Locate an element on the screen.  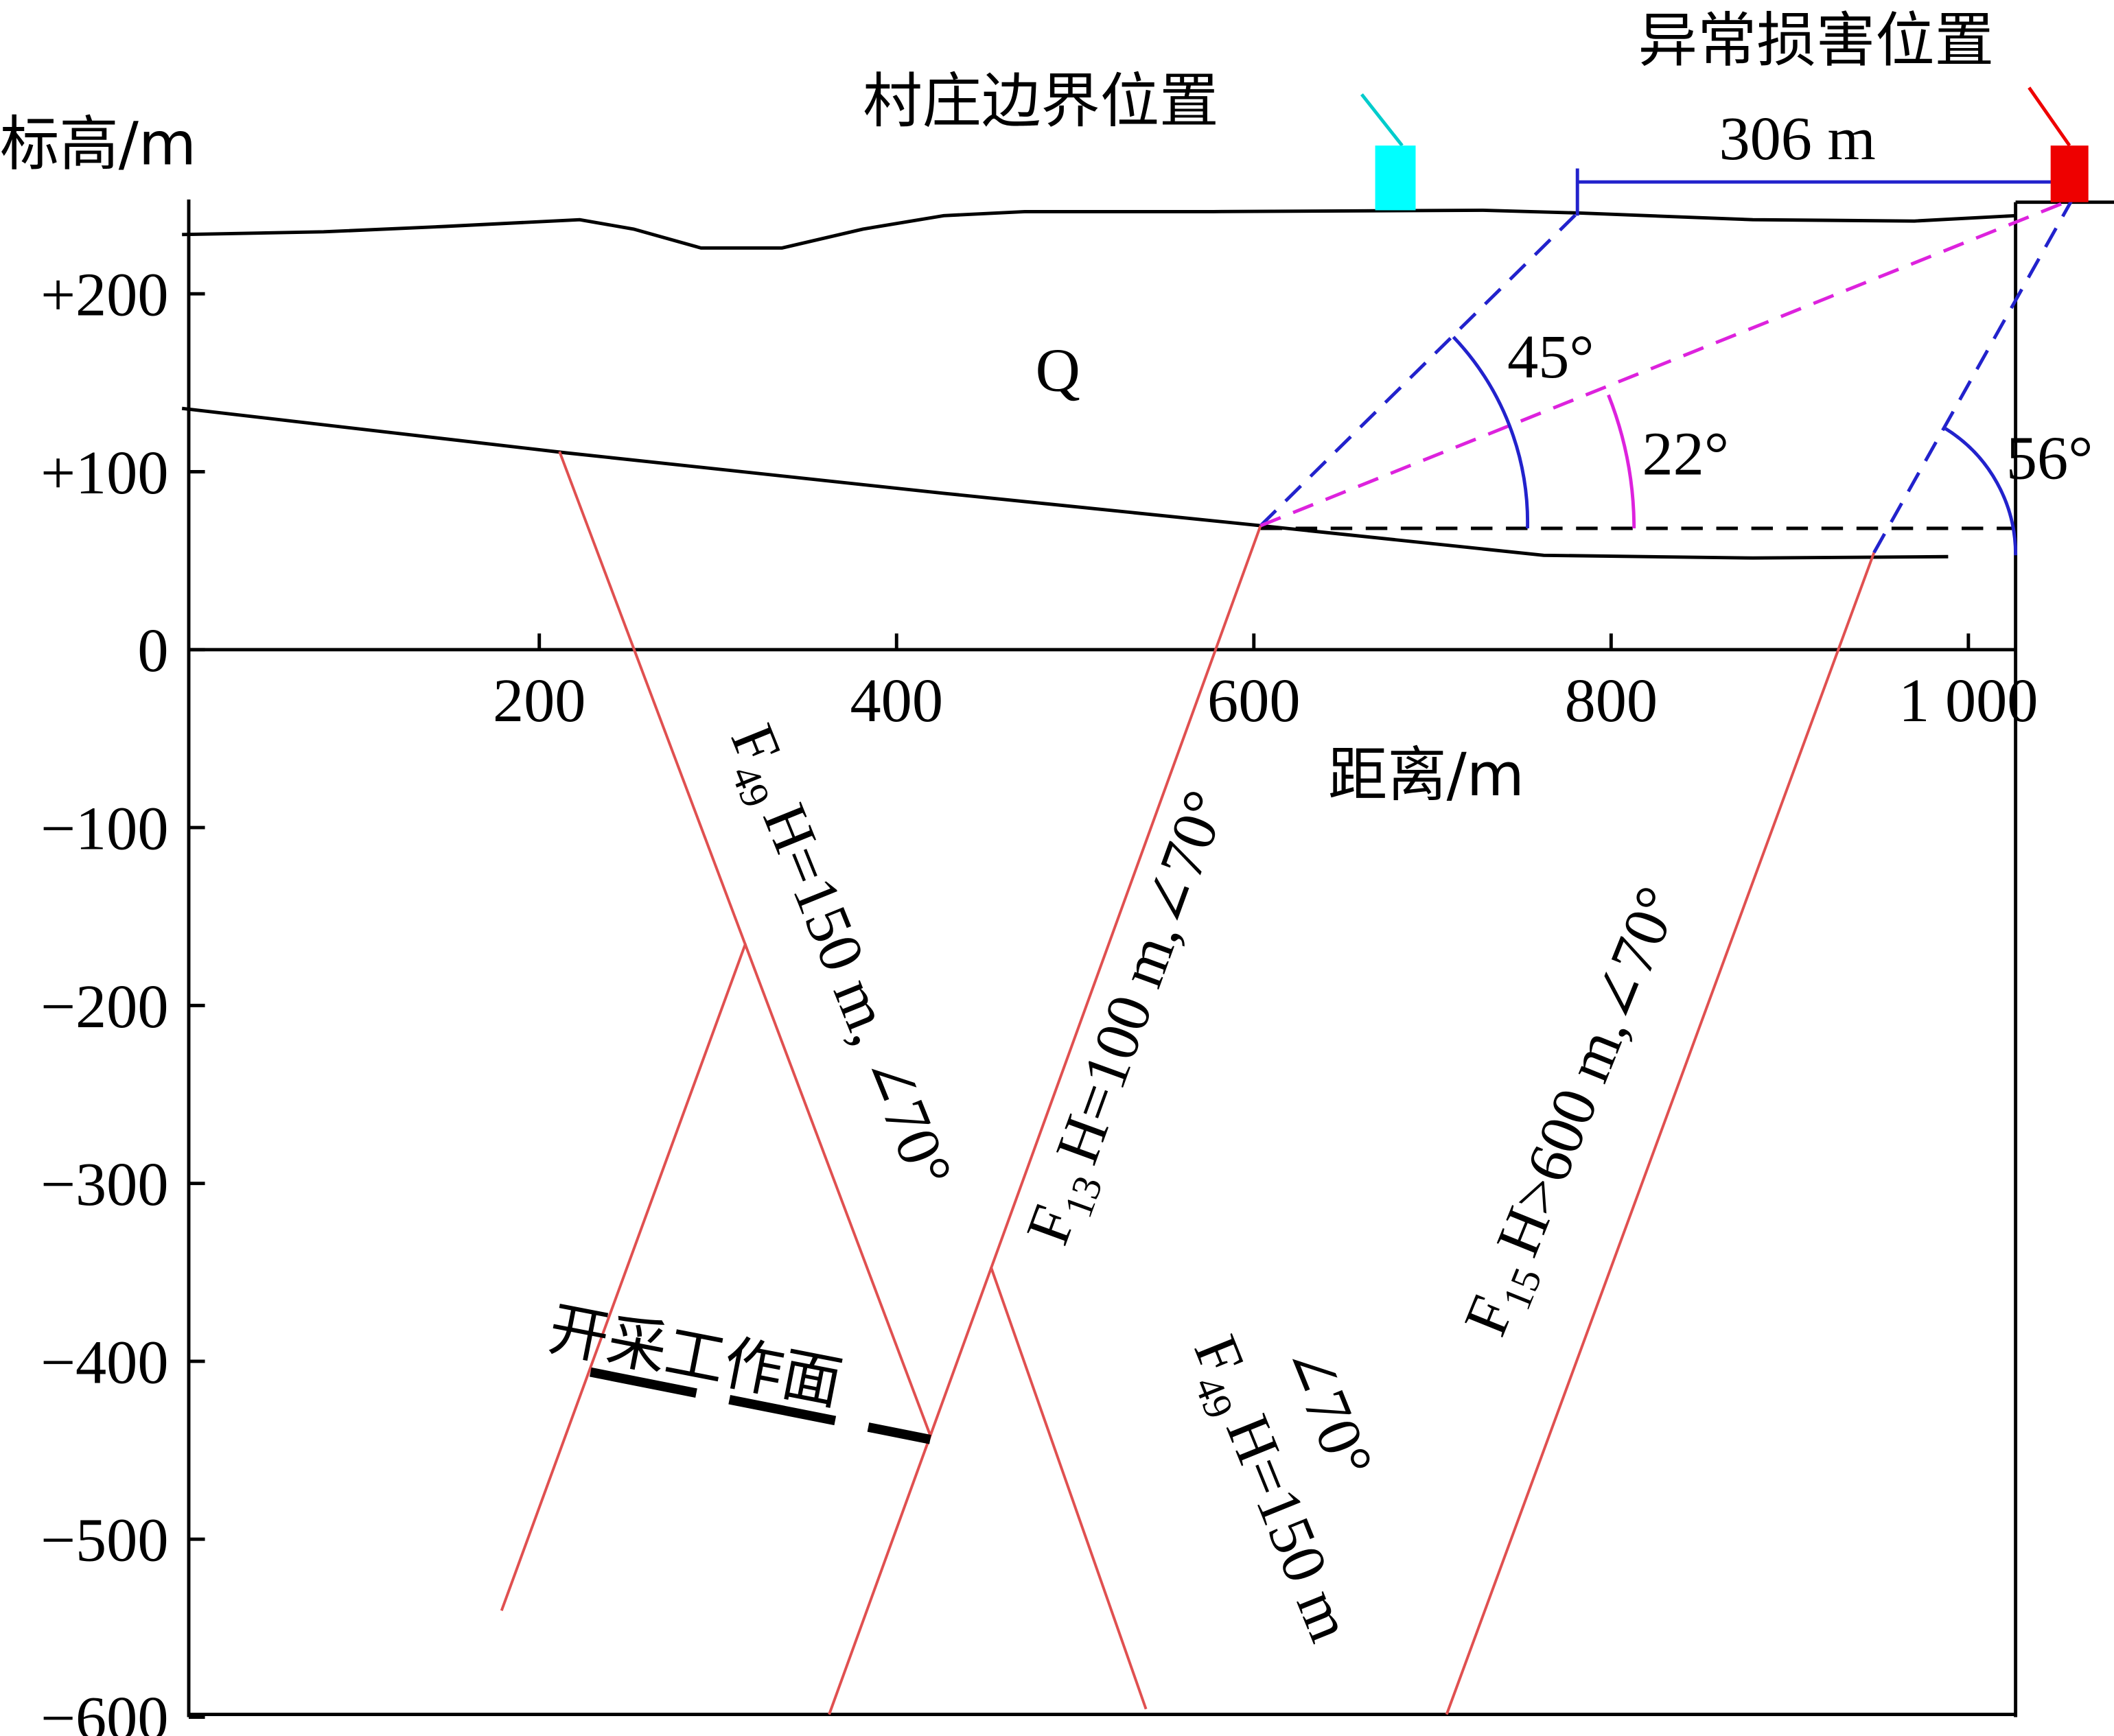
y-tick-label: −100 is located at coordinates (104, 829).